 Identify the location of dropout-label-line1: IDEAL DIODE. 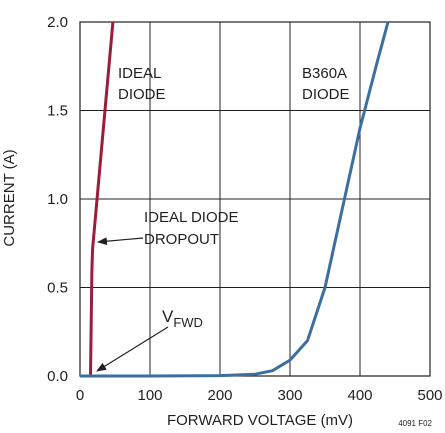
(191, 217).